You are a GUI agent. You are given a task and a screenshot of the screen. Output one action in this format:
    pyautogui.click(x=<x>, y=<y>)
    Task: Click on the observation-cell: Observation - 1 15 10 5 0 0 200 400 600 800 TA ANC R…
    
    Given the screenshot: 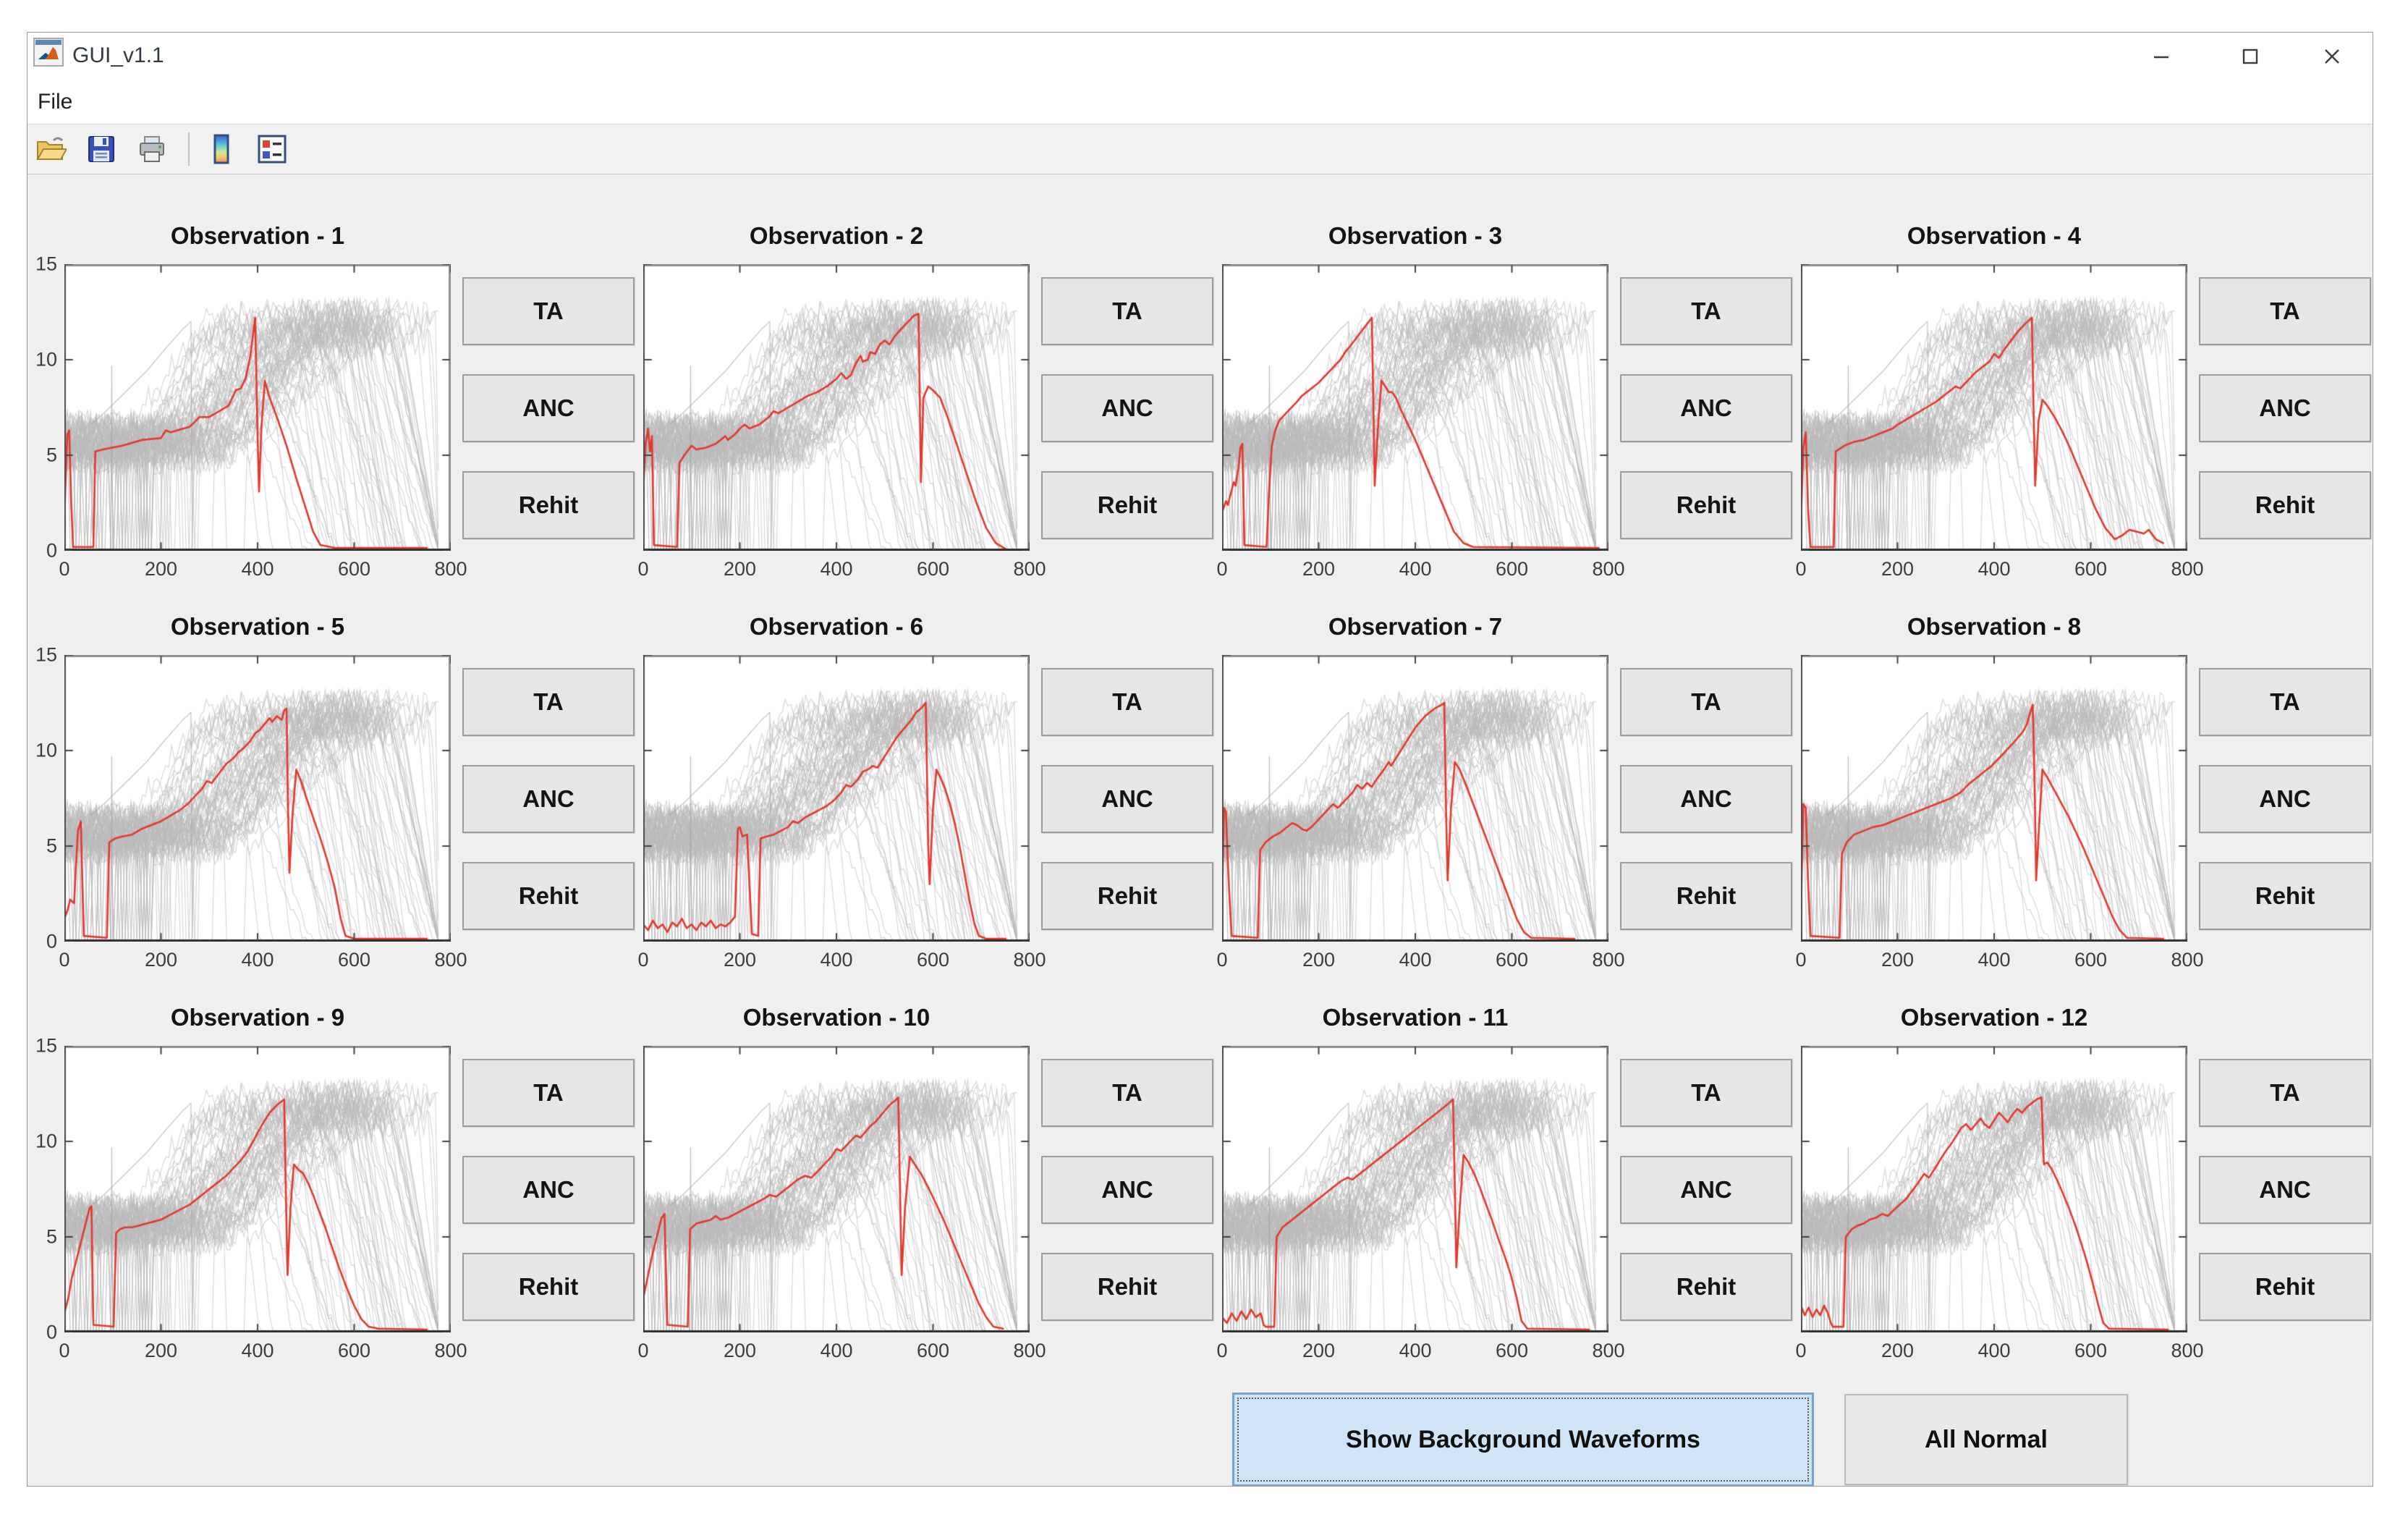 What is the action you would take?
    pyautogui.click(x=336, y=410)
    